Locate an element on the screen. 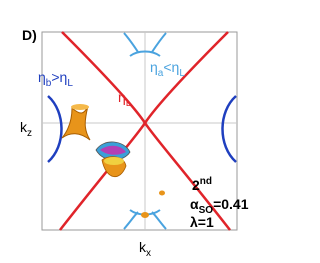 This screenshot has height=263, width=320. panel-label: D) is located at coordinates (29, 35).